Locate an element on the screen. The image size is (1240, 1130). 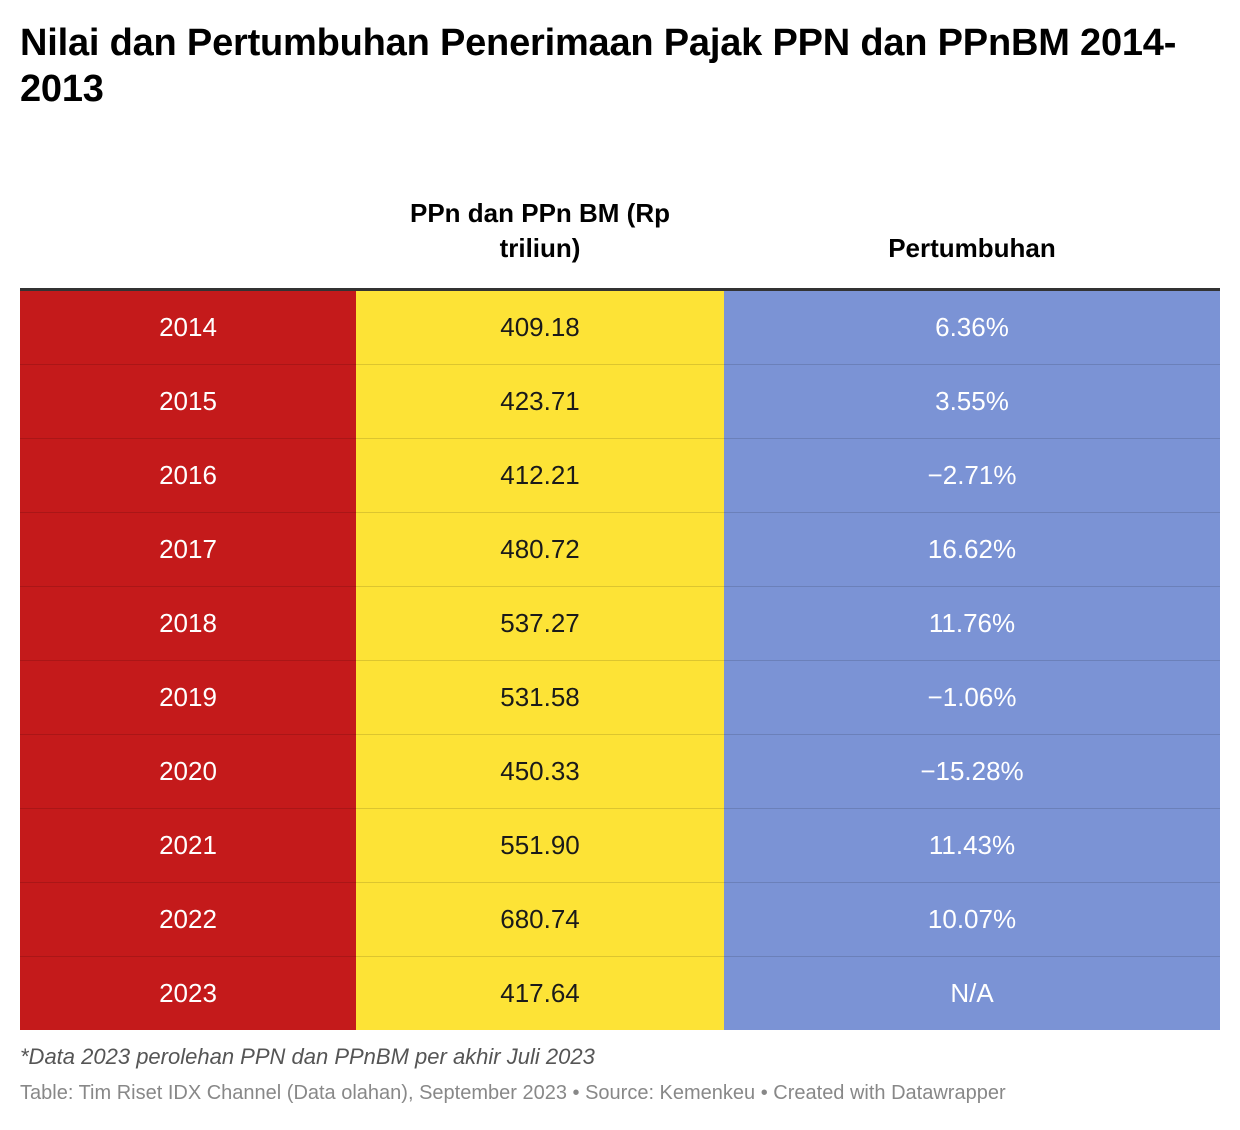
growth-cell: 16.62% is located at coordinates (972, 549).